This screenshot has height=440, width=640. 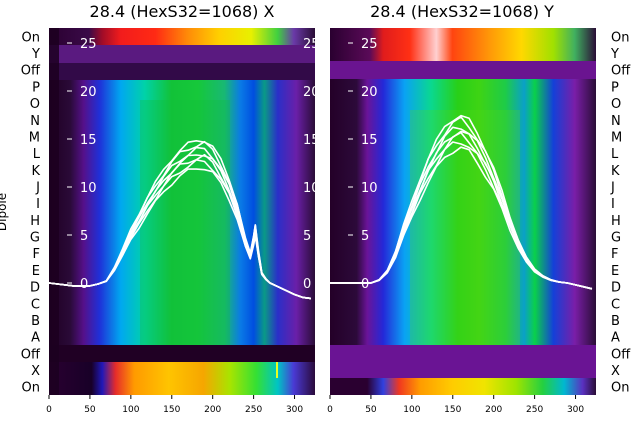 I want to click on right-heatmap-row-off-bottom, so click(x=463, y=361).